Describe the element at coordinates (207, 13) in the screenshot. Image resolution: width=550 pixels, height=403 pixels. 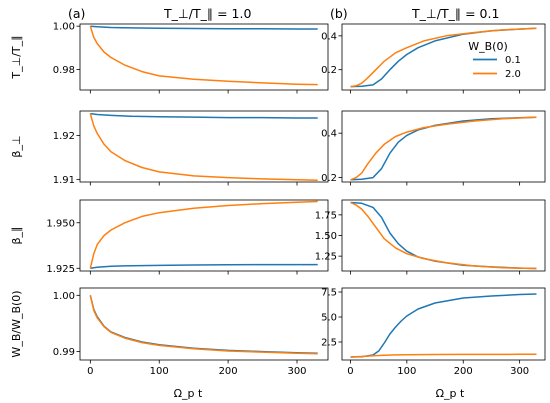
I see `column-title-a: T_⊥/T_∥ = 1.0` at that location.